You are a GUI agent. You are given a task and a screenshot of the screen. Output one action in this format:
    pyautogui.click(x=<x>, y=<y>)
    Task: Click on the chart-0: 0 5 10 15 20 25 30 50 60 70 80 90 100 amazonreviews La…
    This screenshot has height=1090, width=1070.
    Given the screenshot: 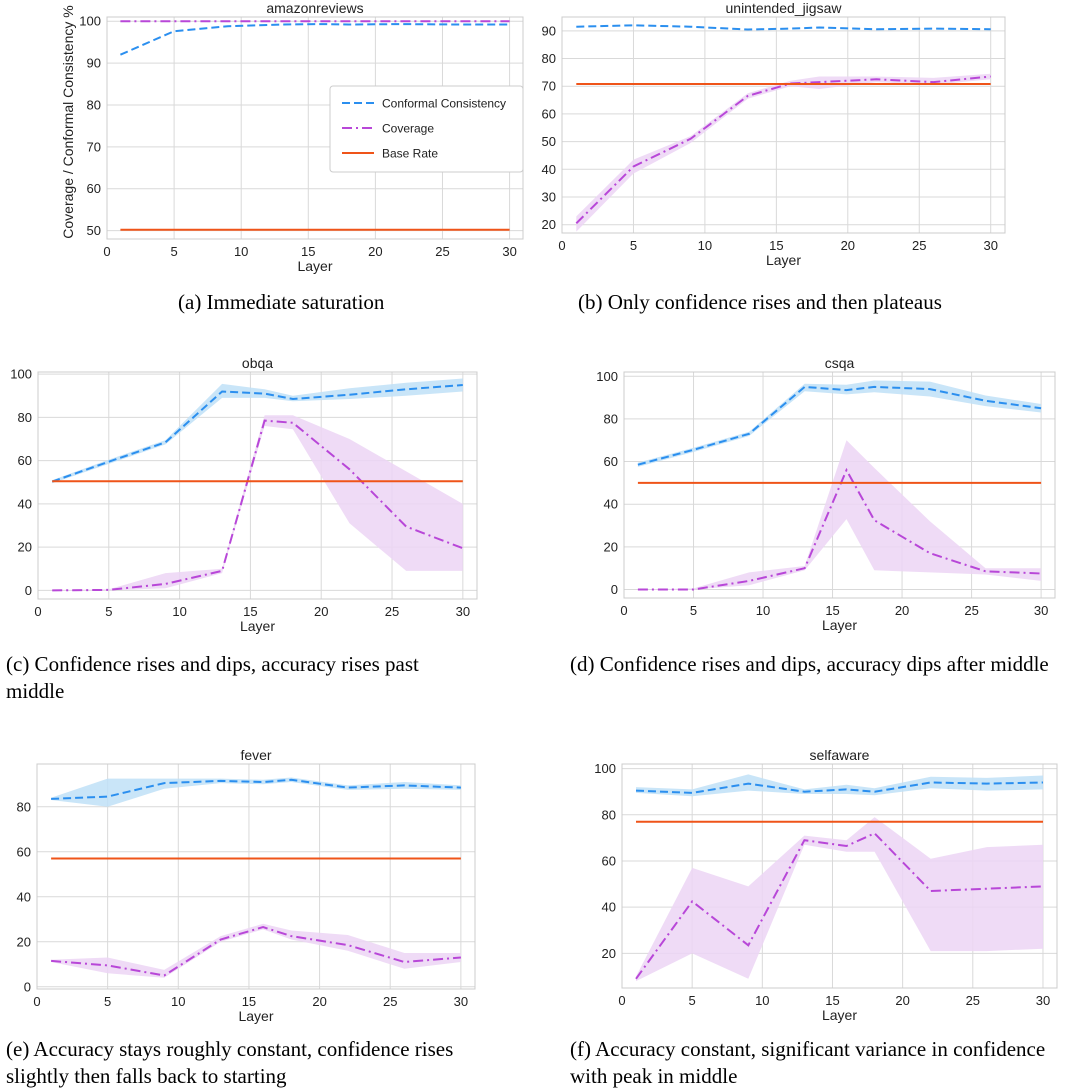 What is the action you would take?
    pyautogui.click(x=292, y=137)
    